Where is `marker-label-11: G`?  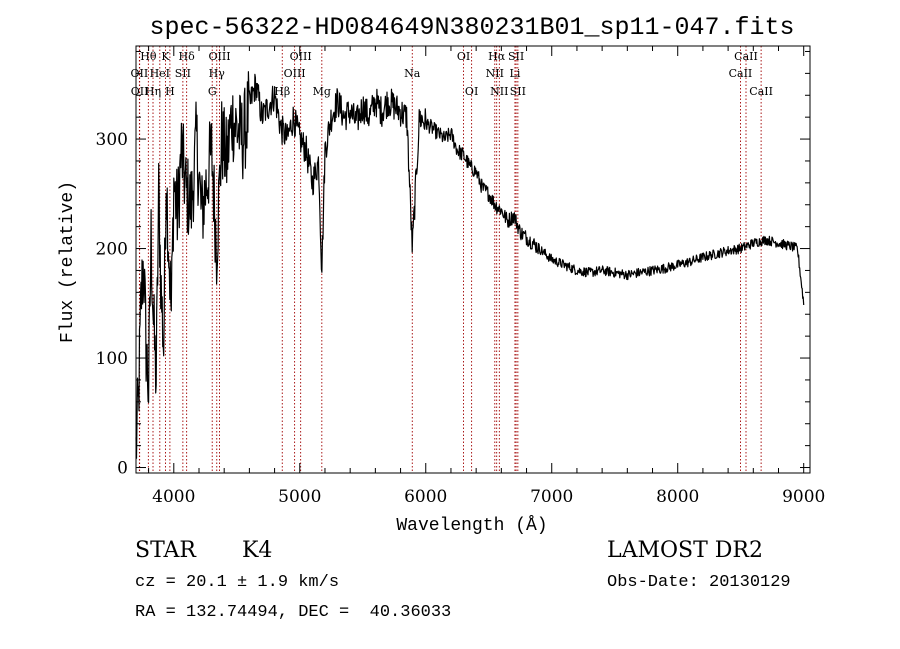 marker-label-11: G is located at coordinates (212, 91).